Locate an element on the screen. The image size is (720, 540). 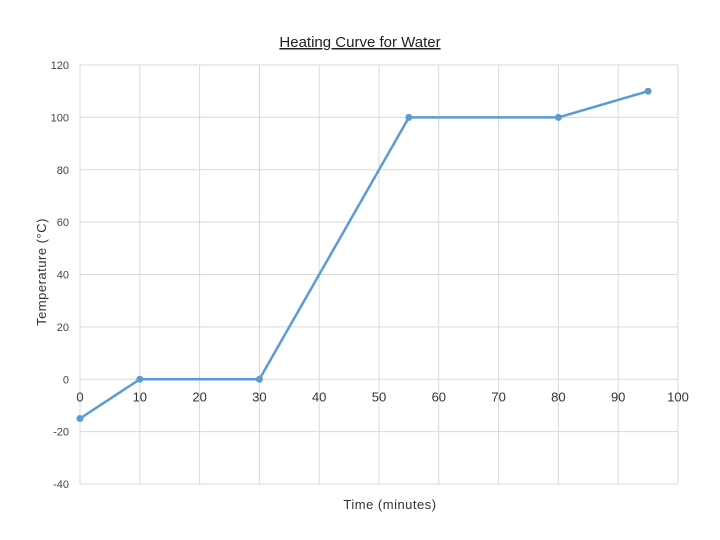
x-tick-label: 30 is located at coordinates (259, 396).